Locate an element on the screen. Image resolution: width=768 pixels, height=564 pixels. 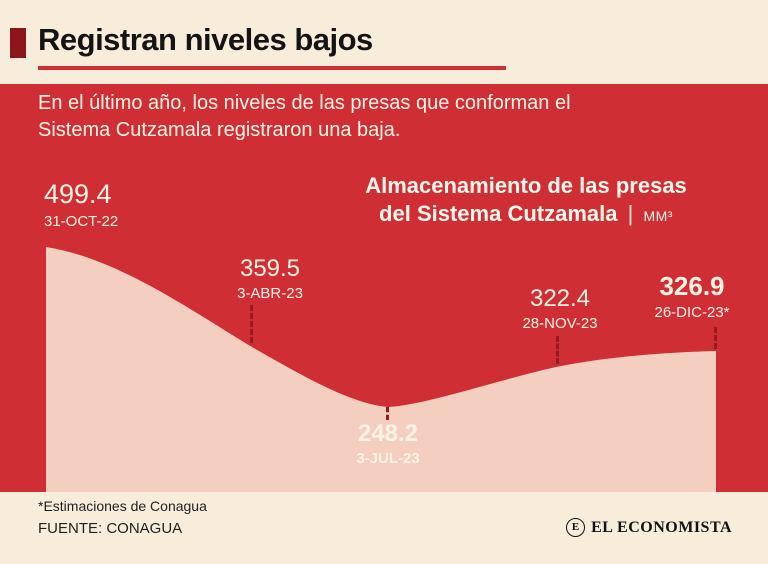
data-point-label: 499.4 31-OCT-22 is located at coordinates (81, 205).